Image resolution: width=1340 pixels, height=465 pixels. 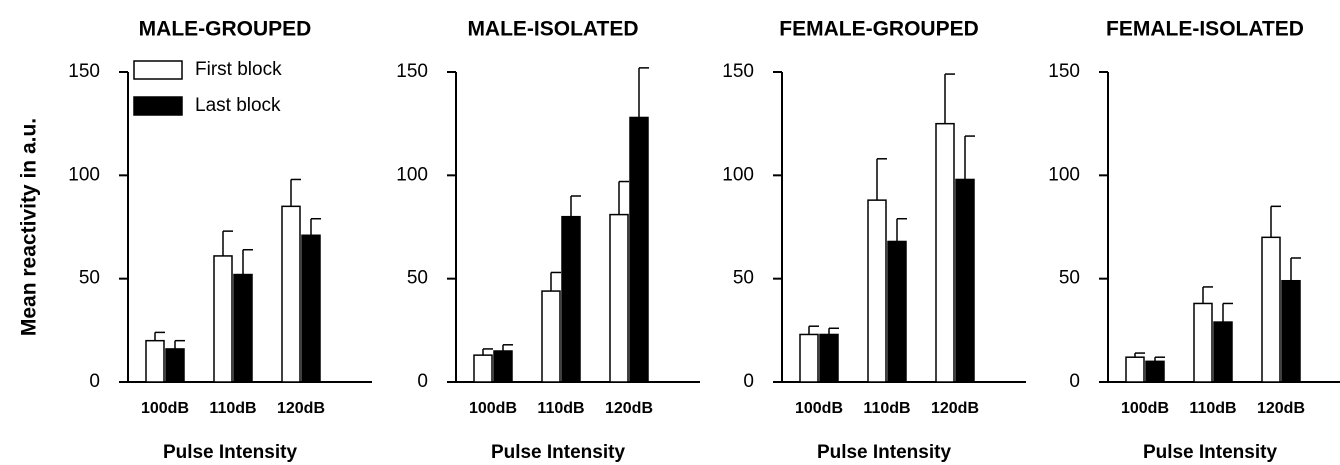 What do you see at coordinates (879, 29) in the screenshot?
I see `chart-title: FEMALE-GROUPED` at bounding box center [879, 29].